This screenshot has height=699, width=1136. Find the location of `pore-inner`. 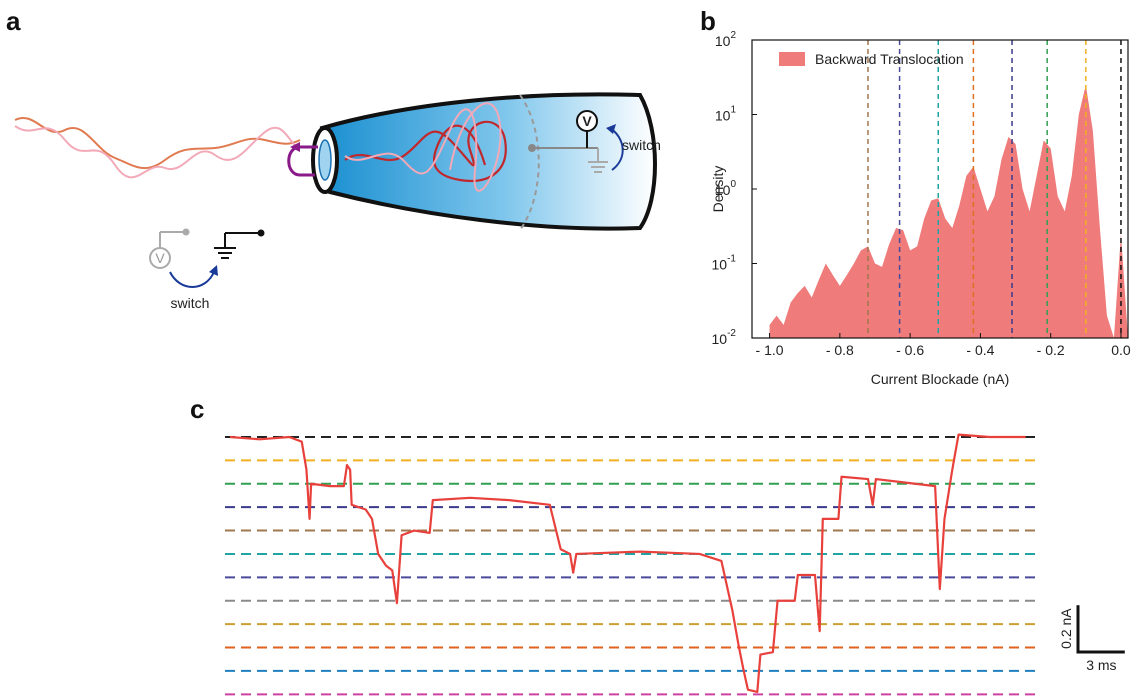

pore-inner is located at coordinates (325, 160).